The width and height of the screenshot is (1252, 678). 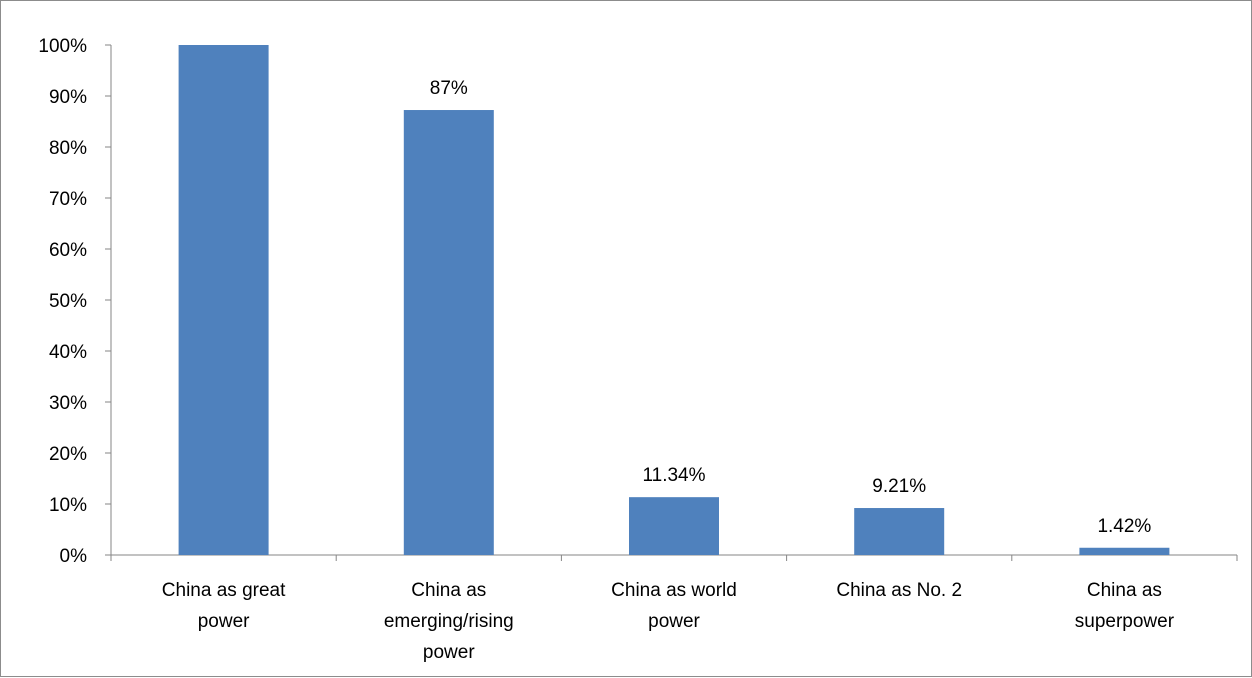 What do you see at coordinates (68, 454) in the screenshot?
I see `y-tick-label: 20%` at bounding box center [68, 454].